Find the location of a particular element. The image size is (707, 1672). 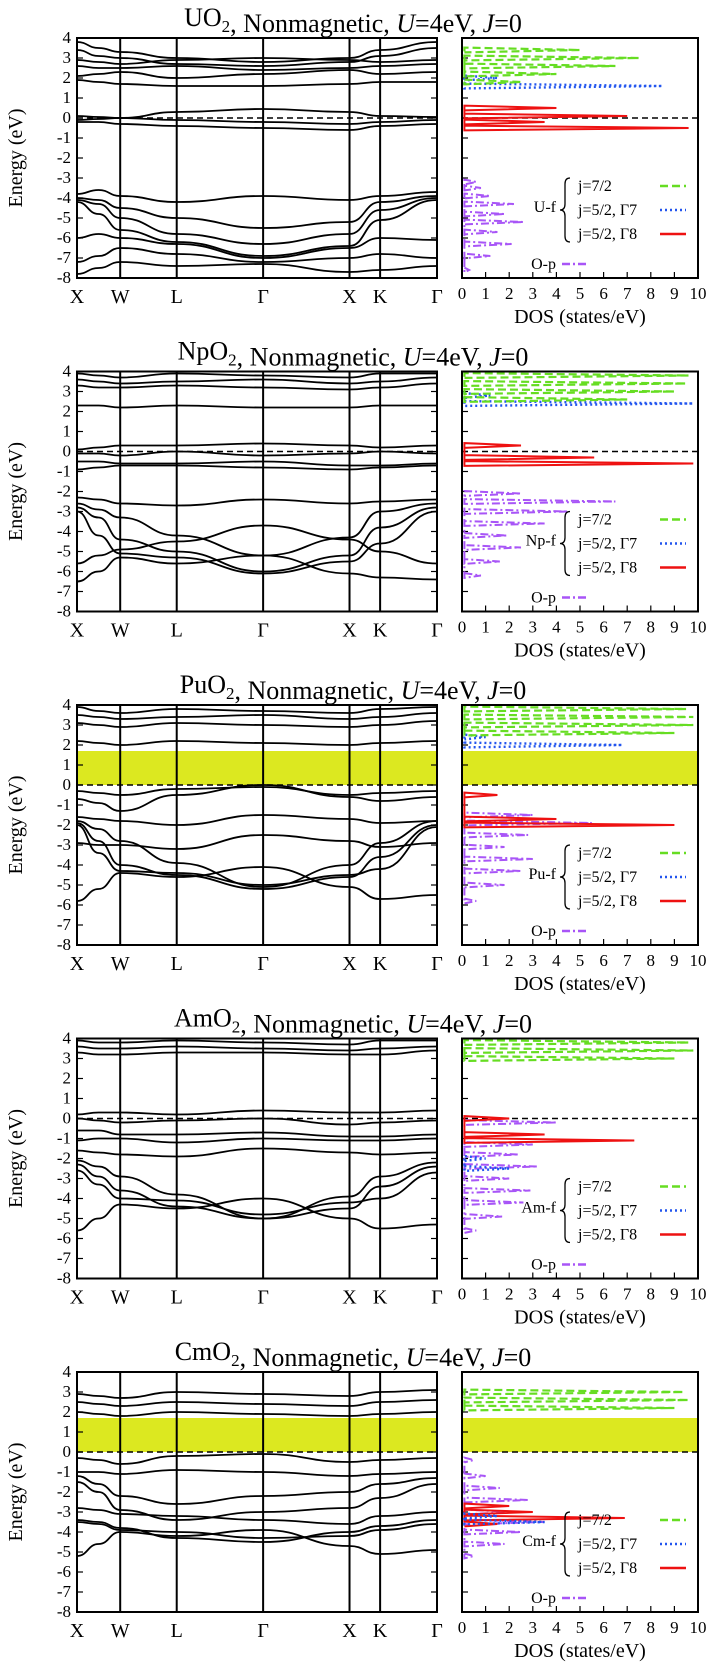

title-part-formula: AmO is located at coordinates (203, 1018).